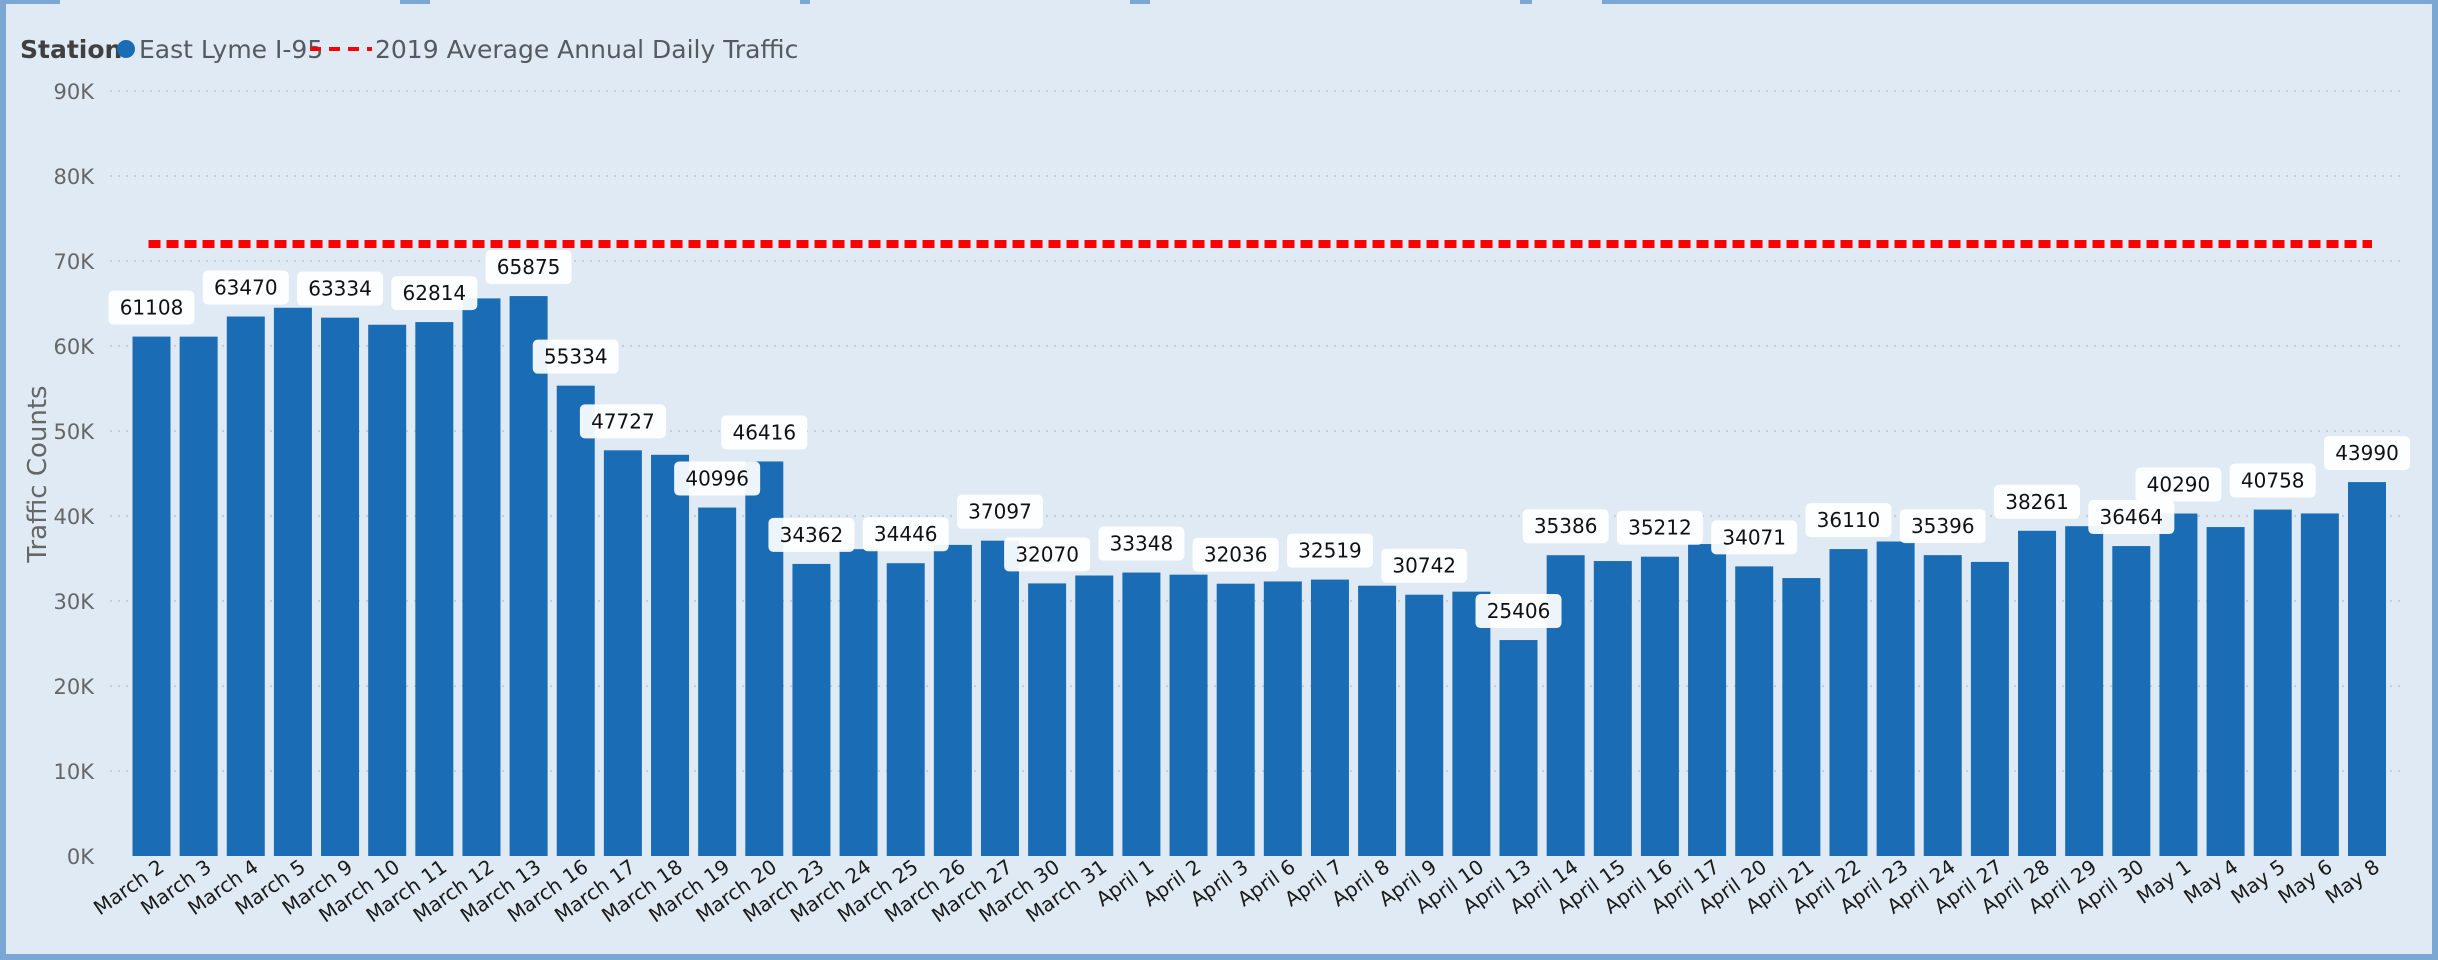 The height and width of the screenshot is (960, 2438). I want to click on data-label: 33348, so click(1142, 544).